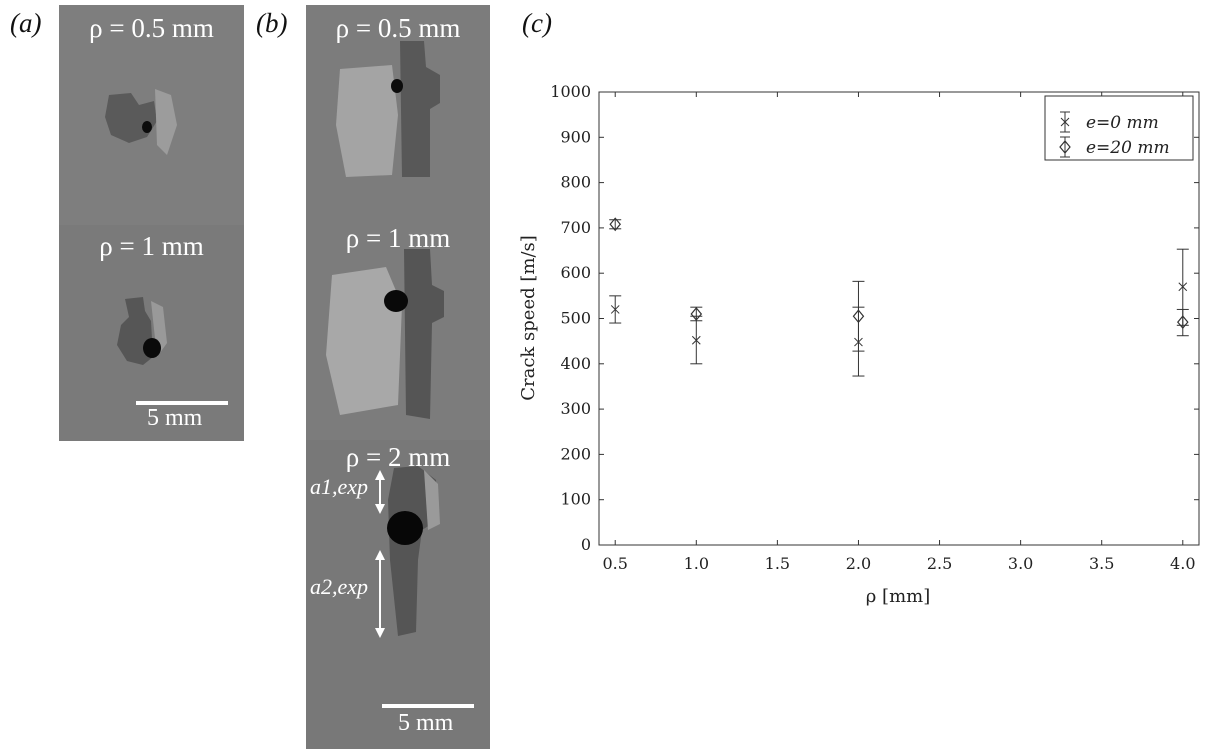 Image resolution: width=1205 pixels, height=749 pixels. I want to click on scale-bar-label: 5 mm, so click(175, 418).